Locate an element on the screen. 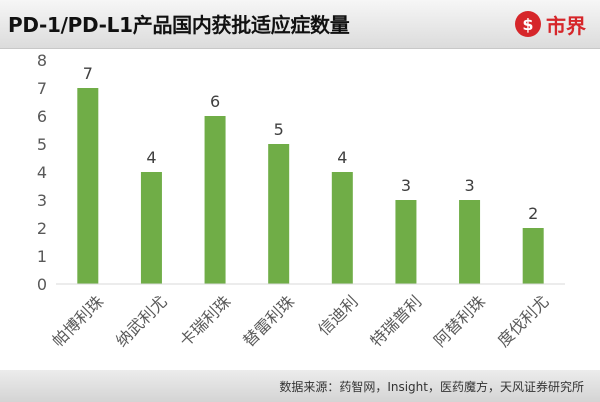 The width and height of the screenshot is (600, 402). data-label: 5 is located at coordinates (279, 129).